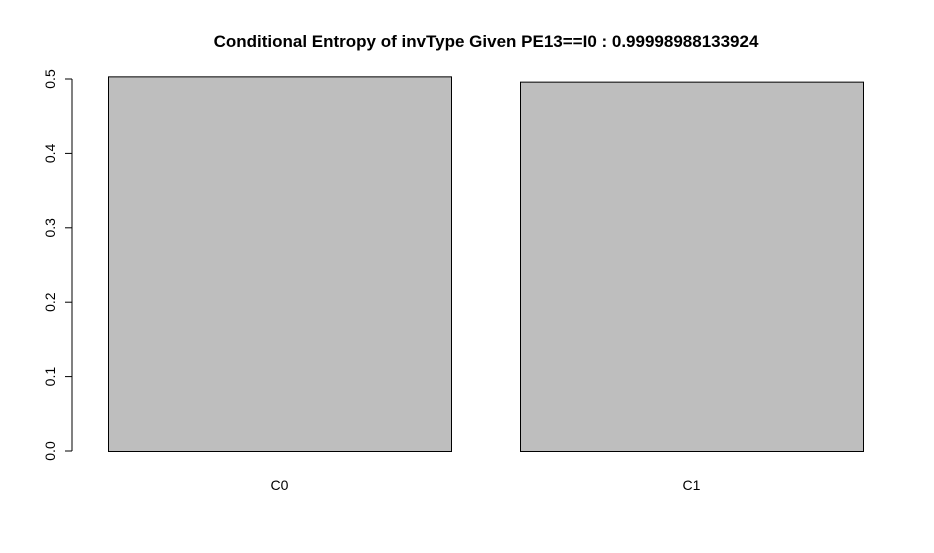 This screenshot has height=553, width=934. I want to click on x-tick-label: C0, so click(280, 485).